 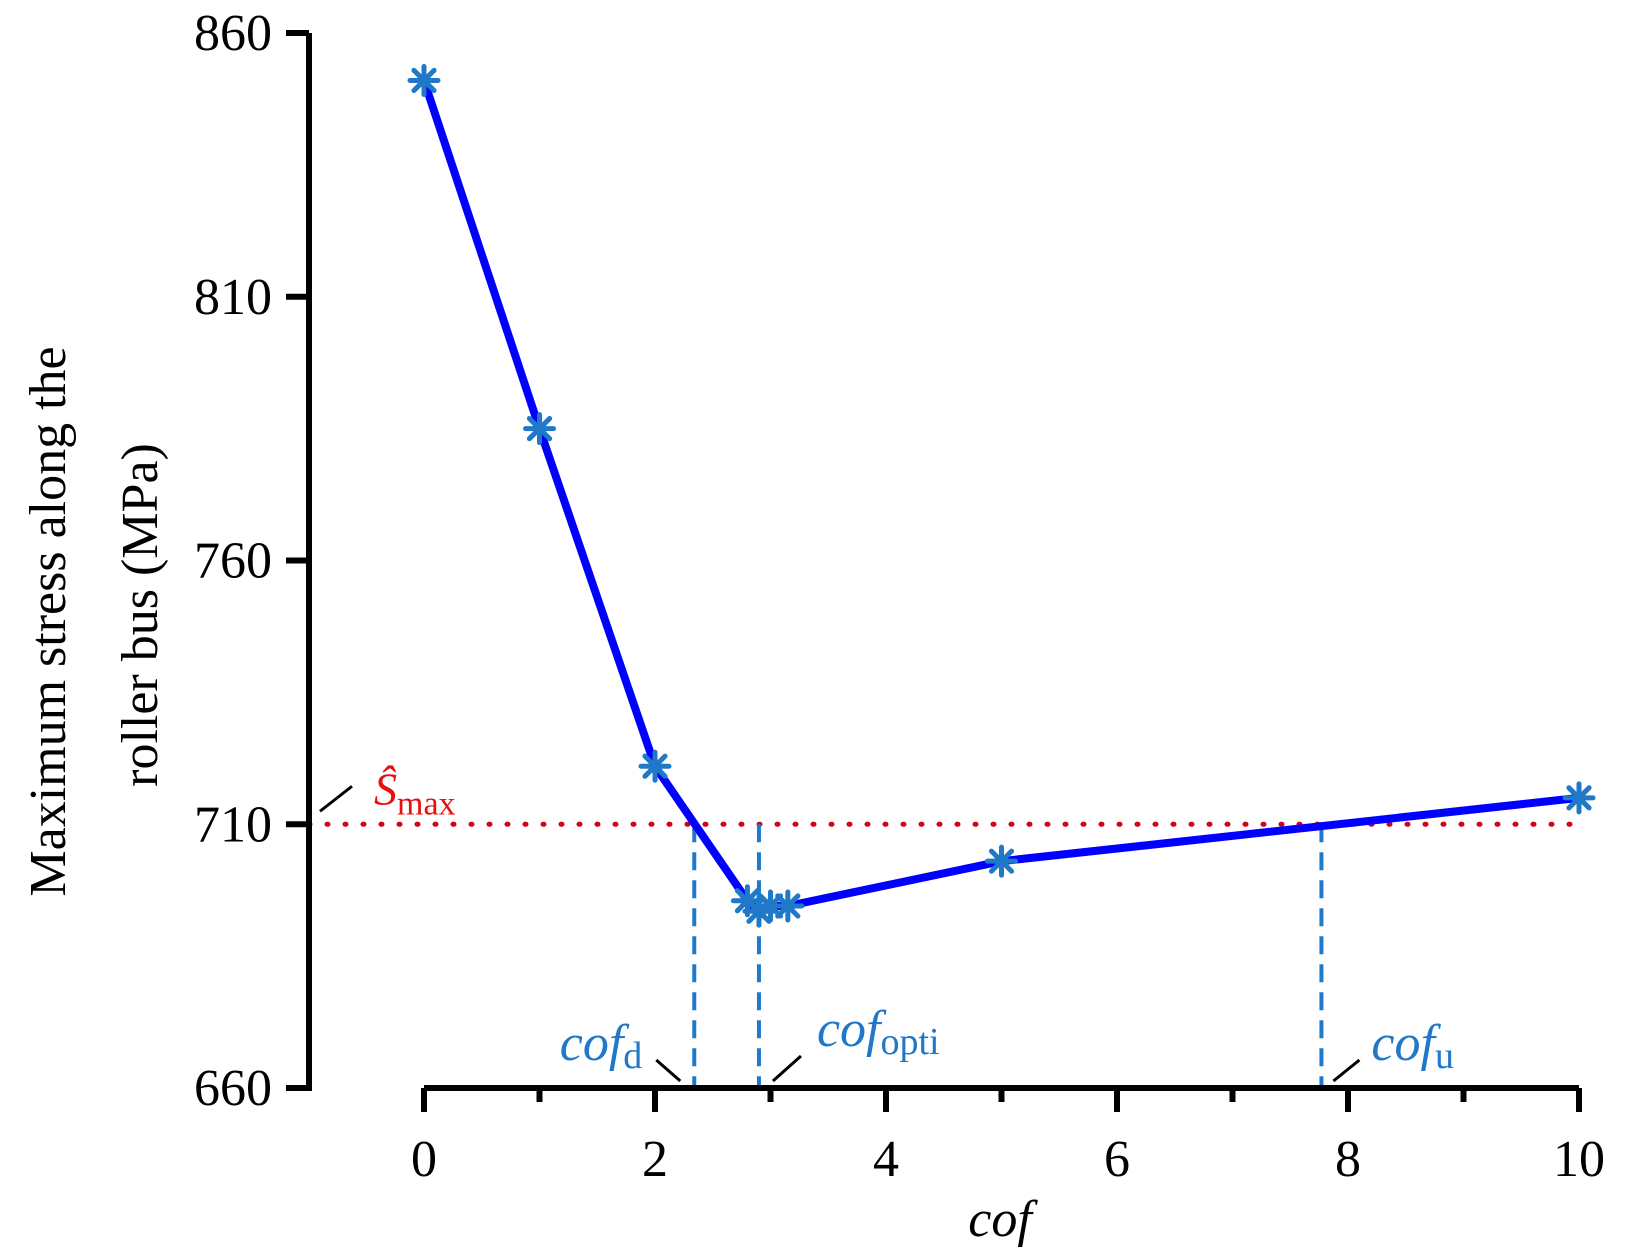 What do you see at coordinates (1117, 1159) in the screenshot?
I see `x-tick-label: 6` at bounding box center [1117, 1159].